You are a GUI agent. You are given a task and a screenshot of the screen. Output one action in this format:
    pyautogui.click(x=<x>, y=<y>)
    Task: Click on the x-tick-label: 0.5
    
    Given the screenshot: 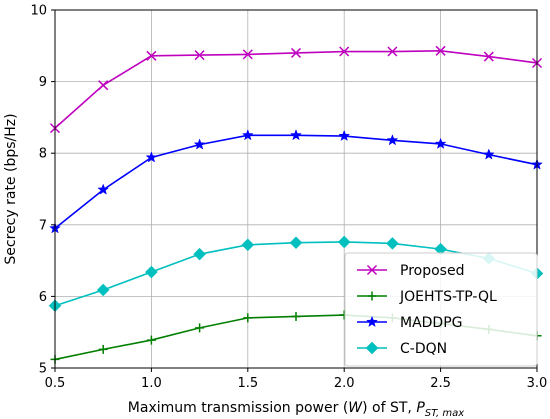 What is the action you would take?
    pyautogui.click(x=55, y=383)
    